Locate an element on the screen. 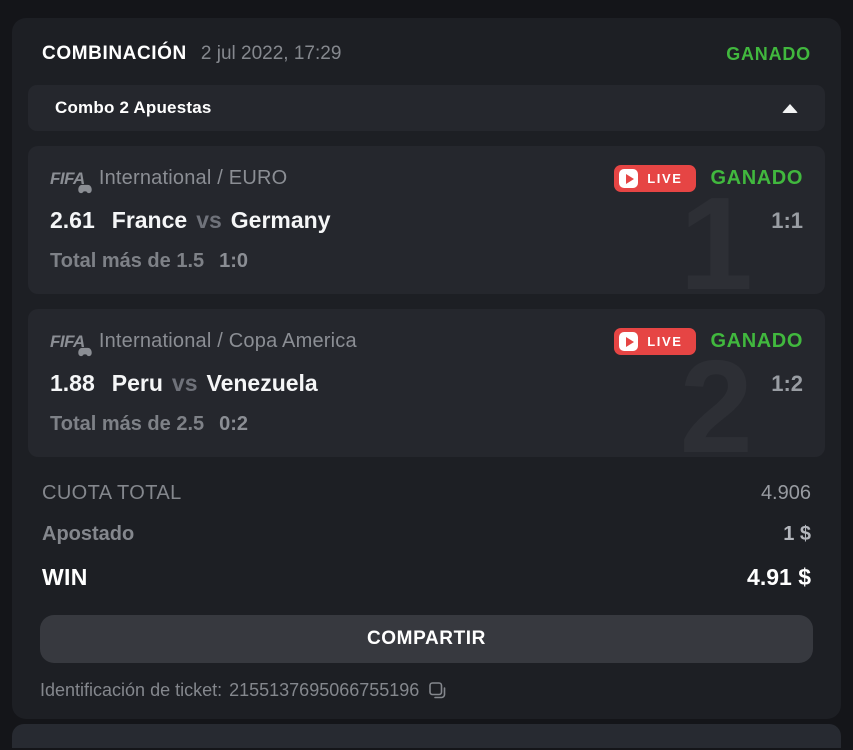  ticket-type-title: COMBINACIÓN is located at coordinates (114, 53).